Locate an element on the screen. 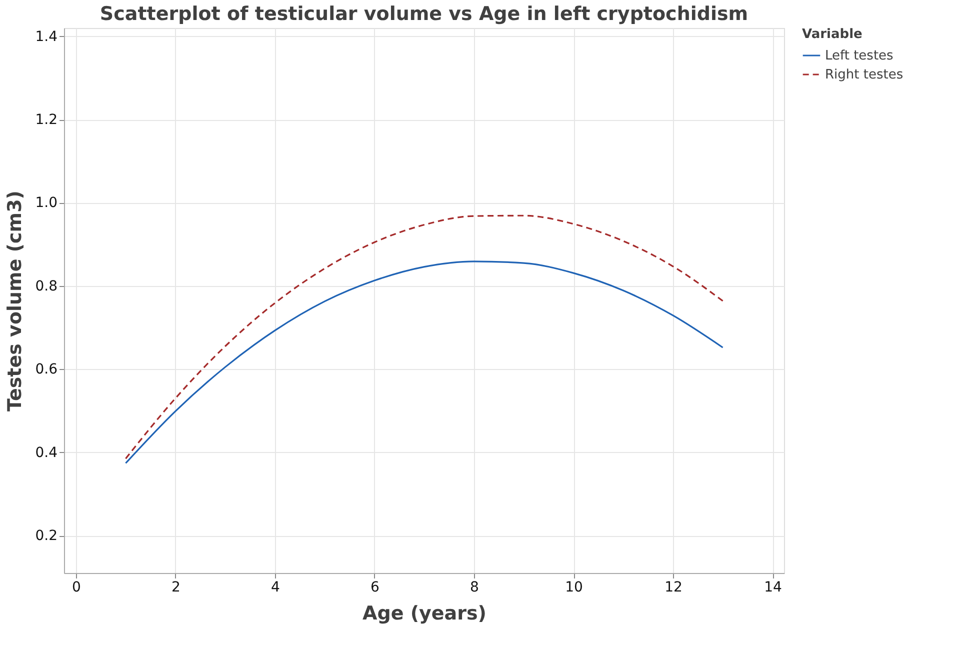 The image size is (980, 655). x-axis-title: Age (years) is located at coordinates (424, 613).